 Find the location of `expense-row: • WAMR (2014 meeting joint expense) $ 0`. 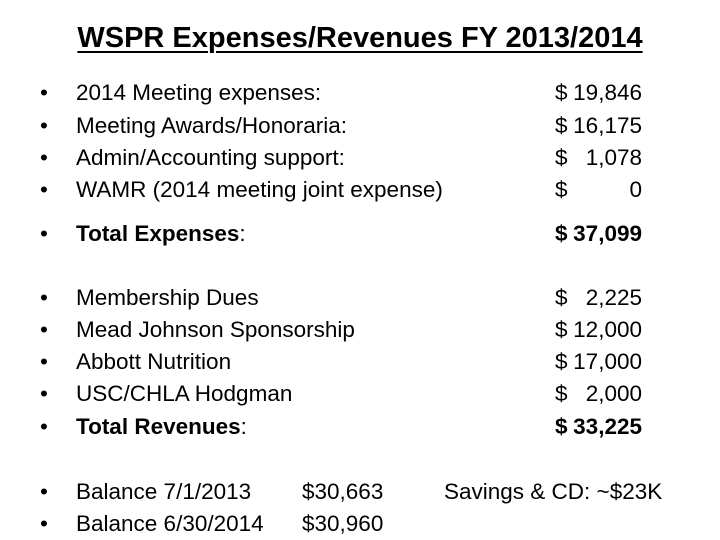

expense-row: • WAMR (2014 meeting joint expense) $ 0 is located at coordinates (360, 190).